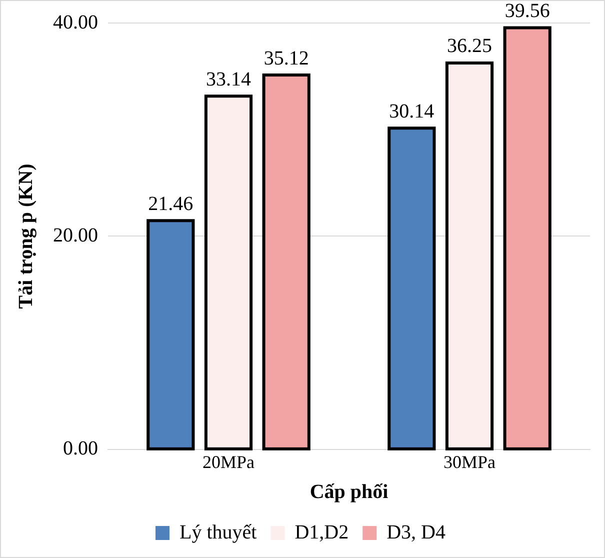  What do you see at coordinates (349, 492) in the screenshot?
I see `x-axis-title: Cấp phối` at bounding box center [349, 492].